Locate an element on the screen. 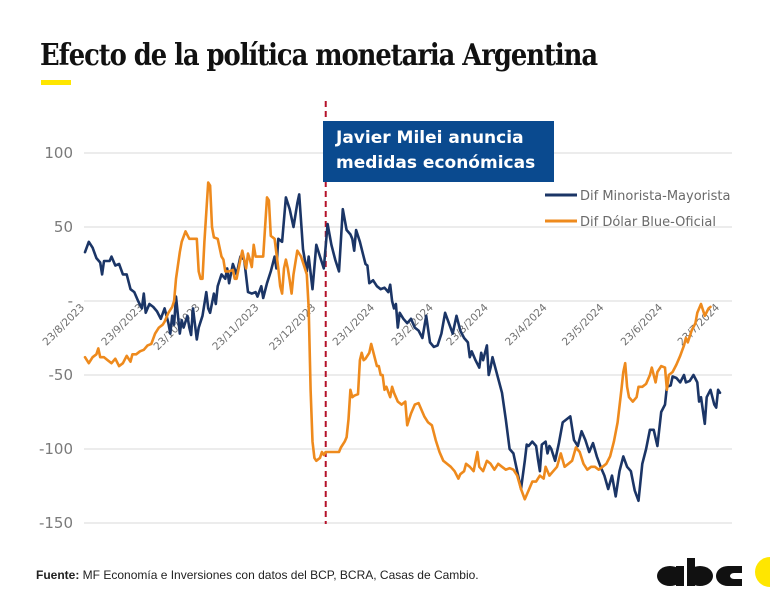 Image resolution: width=770 pixels, height=616 pixels. y-tick-label: 100 is located at coordinates (58, 153).